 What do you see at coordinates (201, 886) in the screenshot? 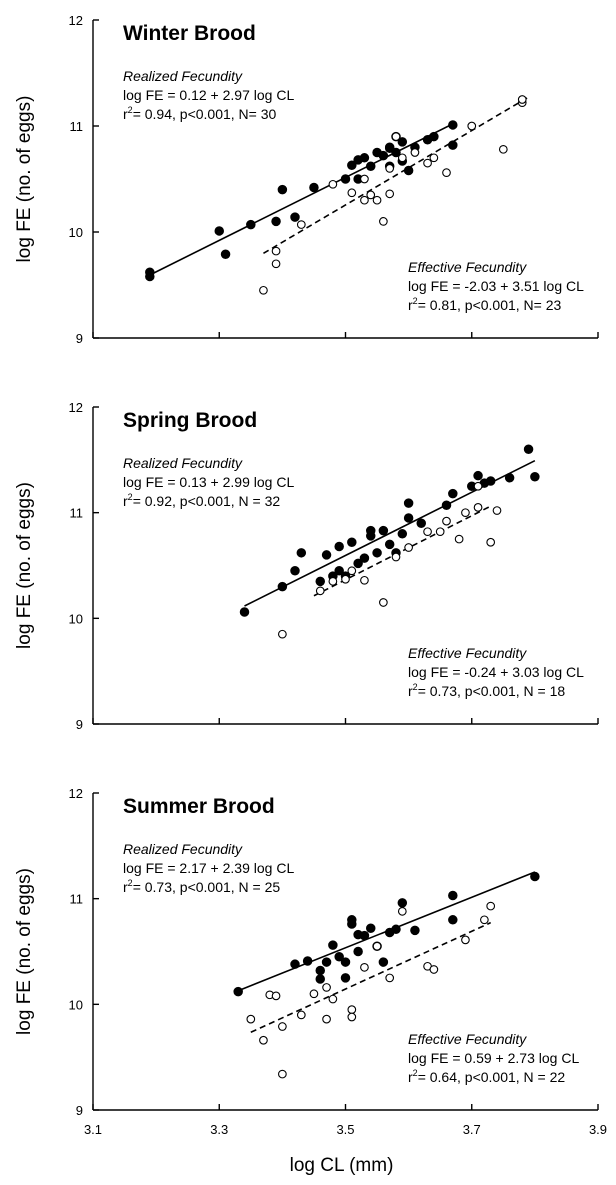
I see `regression-stats: r2= 0.73, p<0.001, N = 25` at bounding box center [201, 886].